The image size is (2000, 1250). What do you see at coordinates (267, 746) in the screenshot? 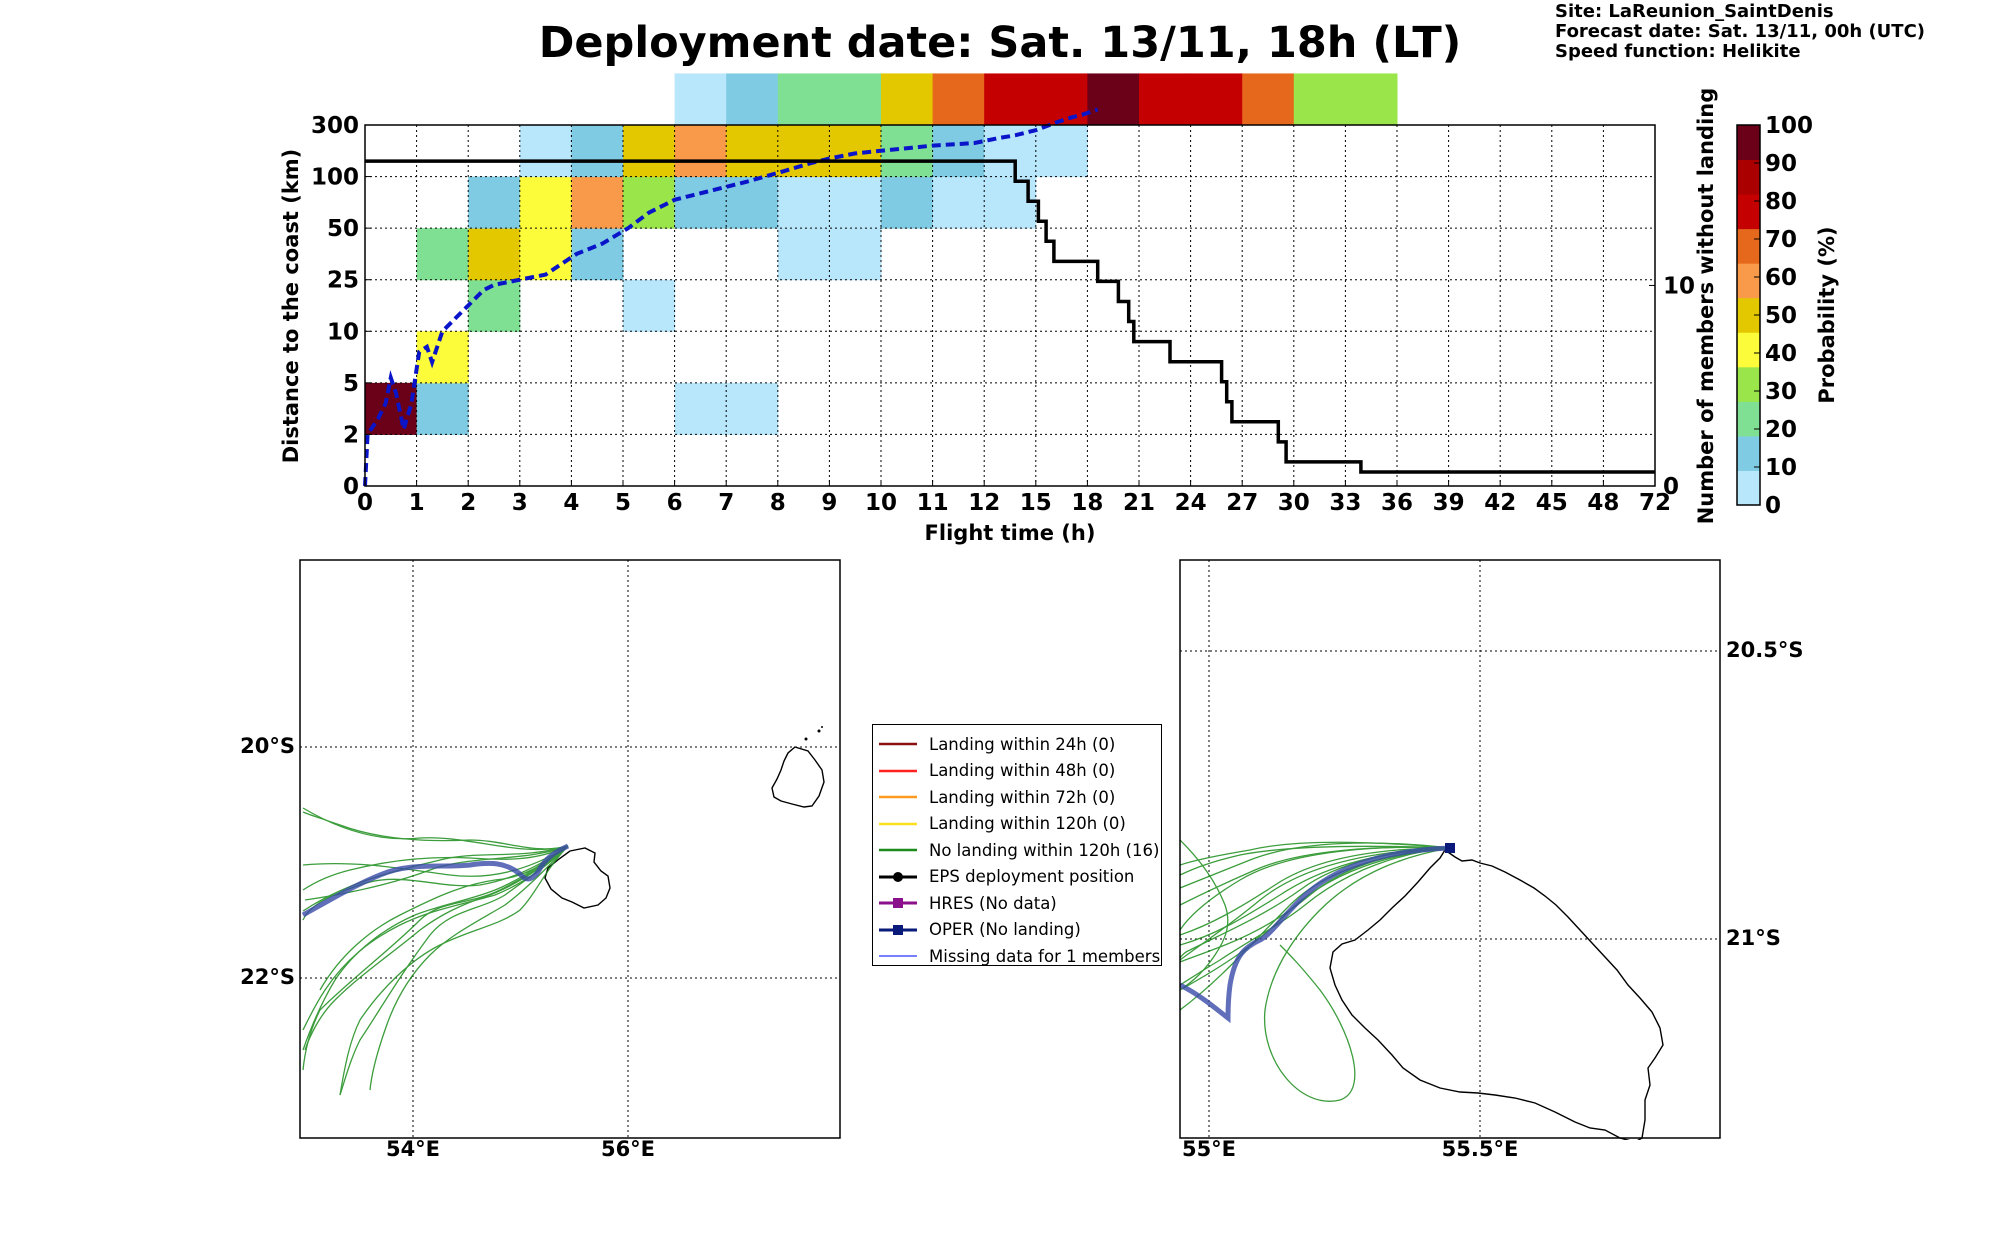
I see `map-left-lat-20: 20°S` at bounding box center [267, 746].